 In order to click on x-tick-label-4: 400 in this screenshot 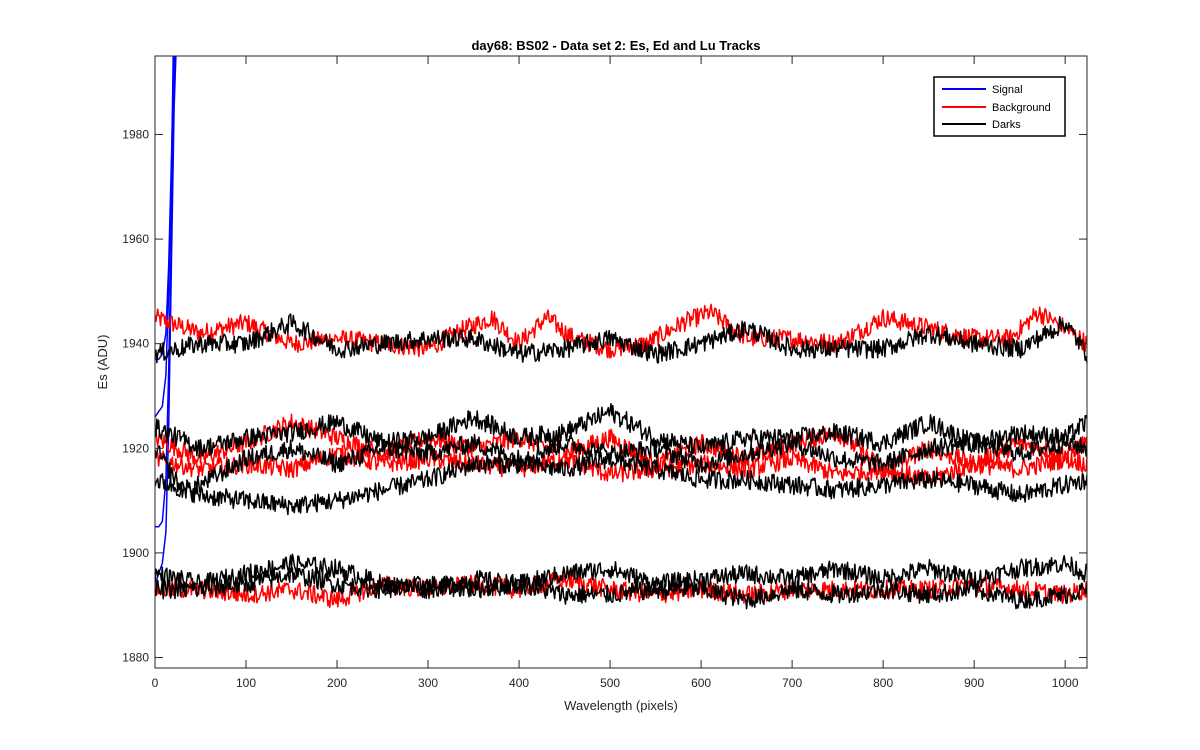, I will do `click(519, 683)`.